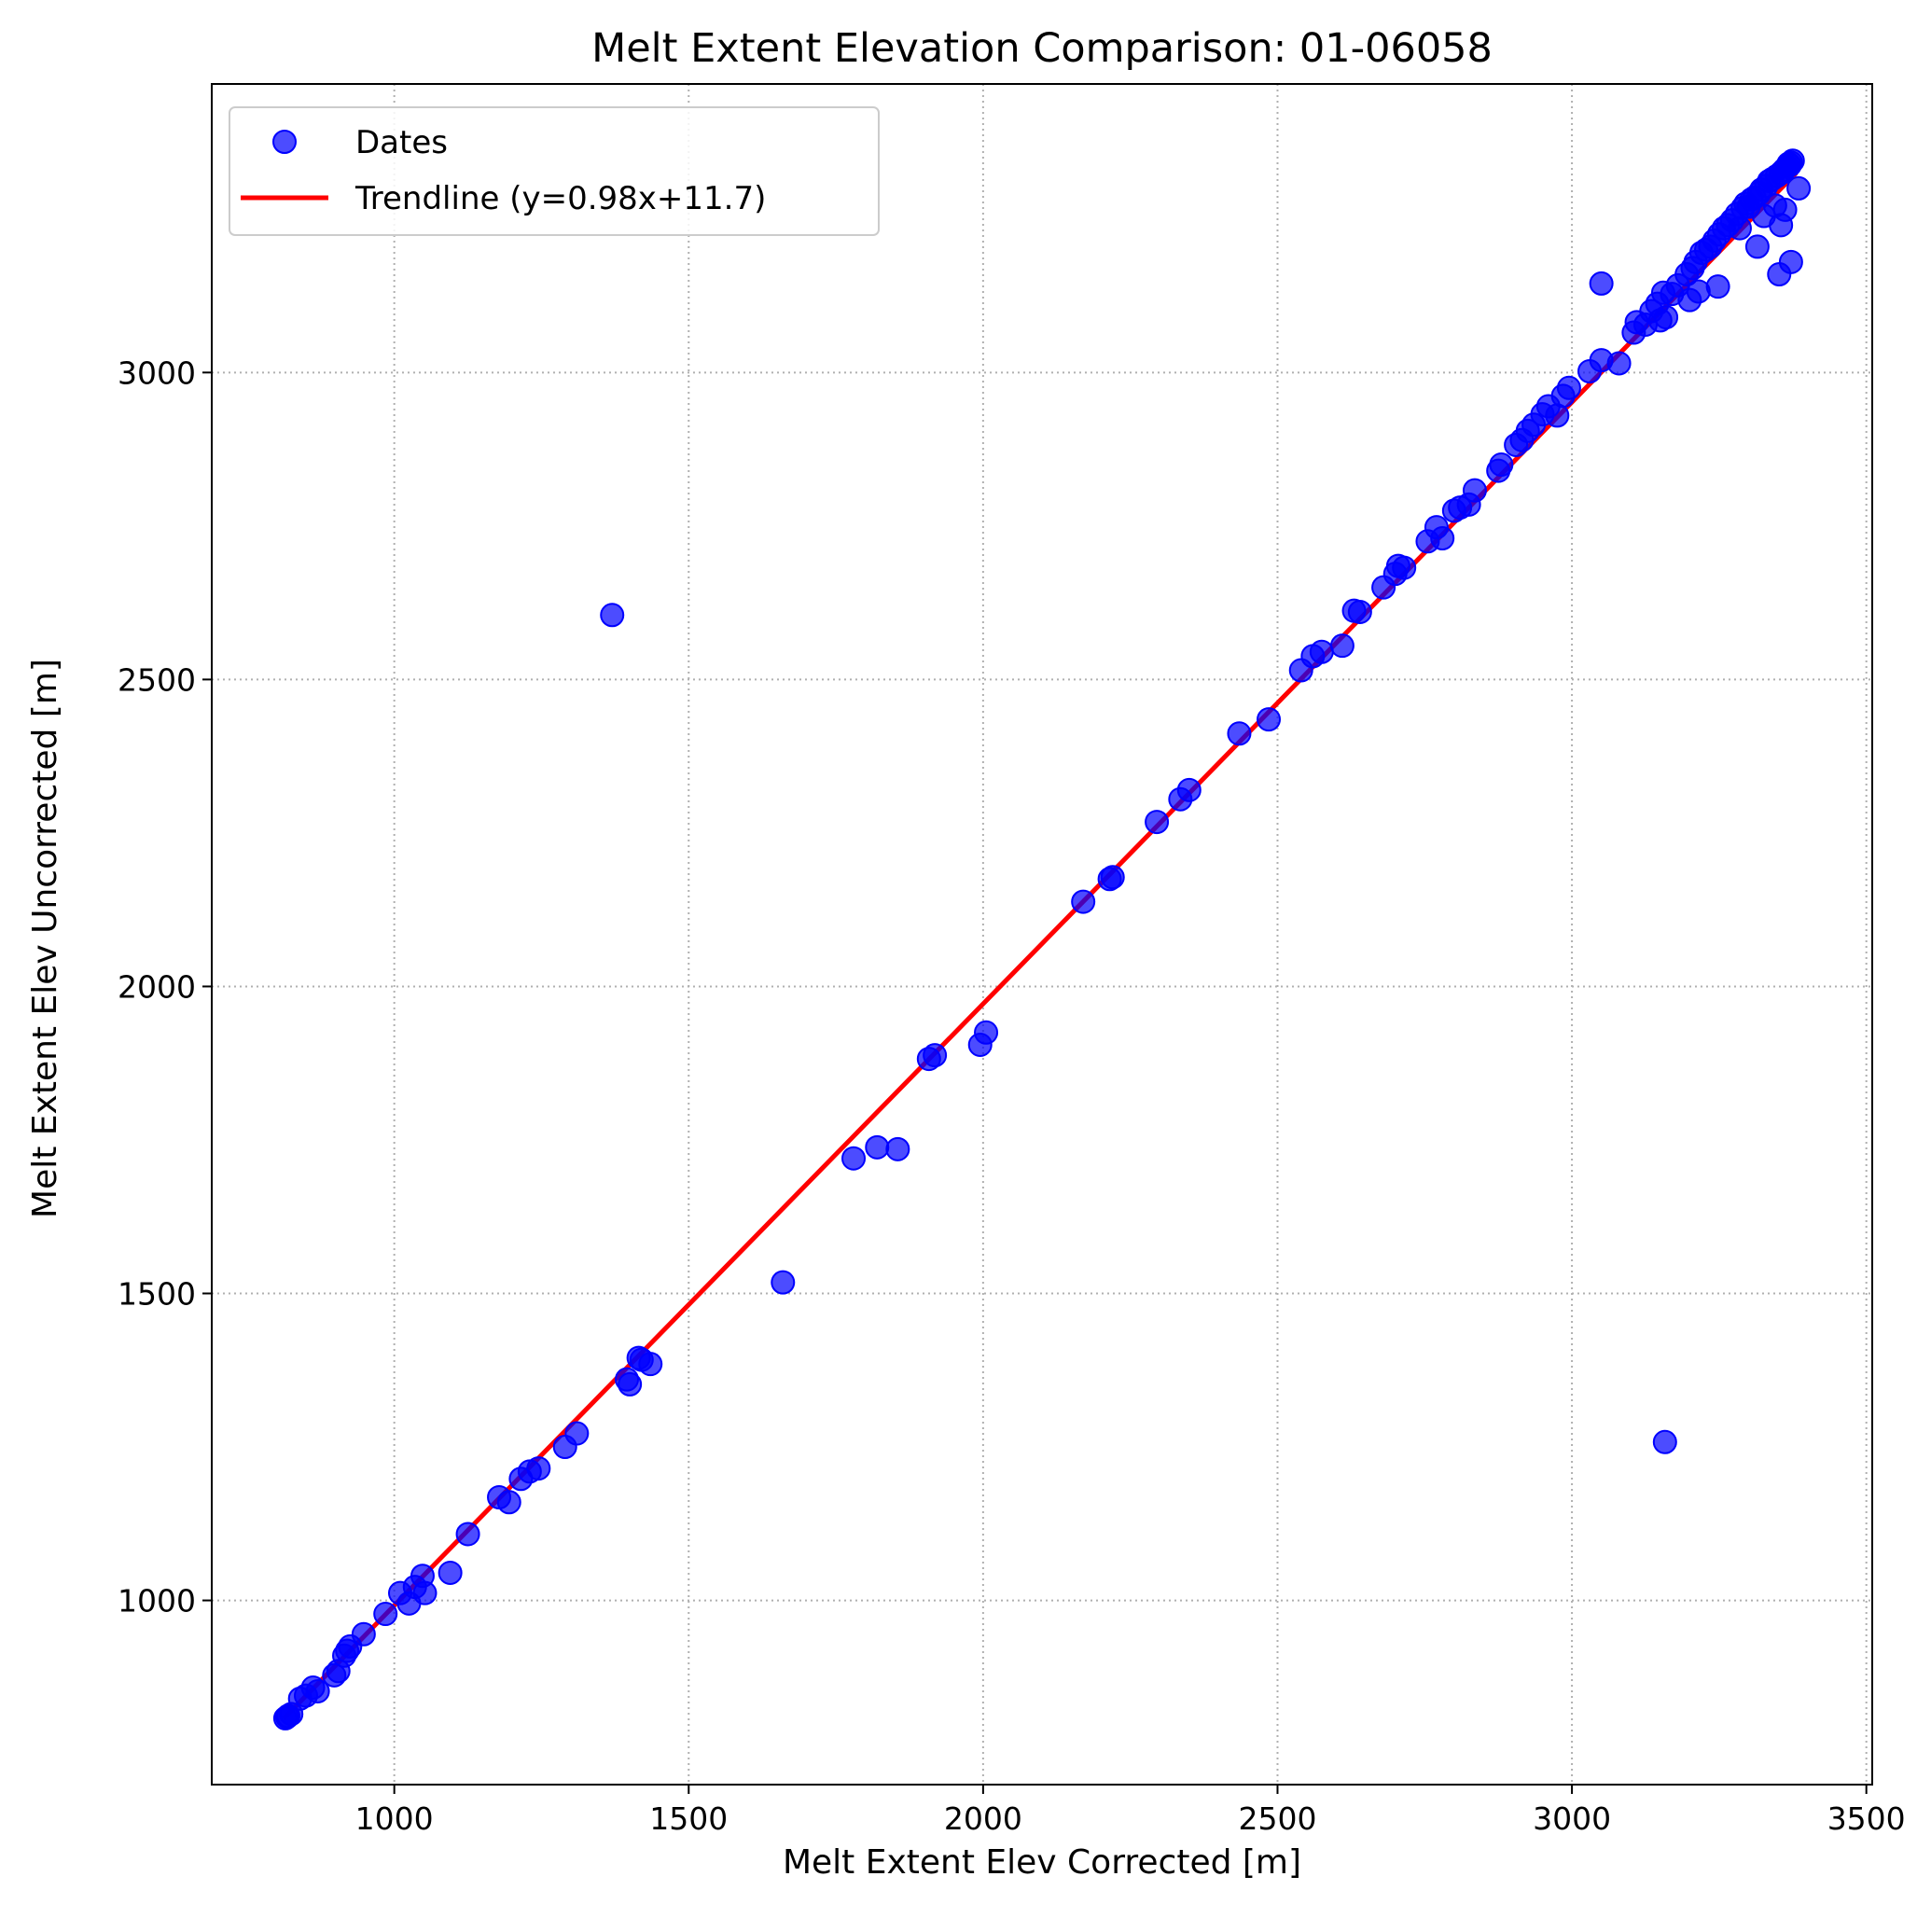 This screenshot has width=1931, height=1932. I want to click on y-tick-label: 3000, so click(157, 372).